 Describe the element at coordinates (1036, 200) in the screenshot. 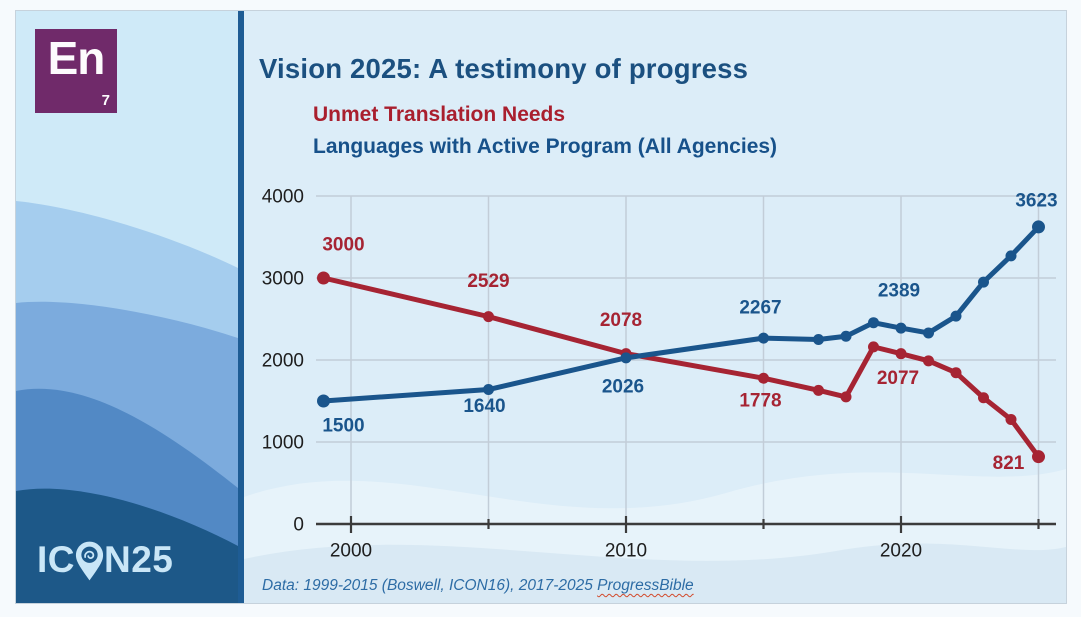

I see `data-label: 3623` at that location.